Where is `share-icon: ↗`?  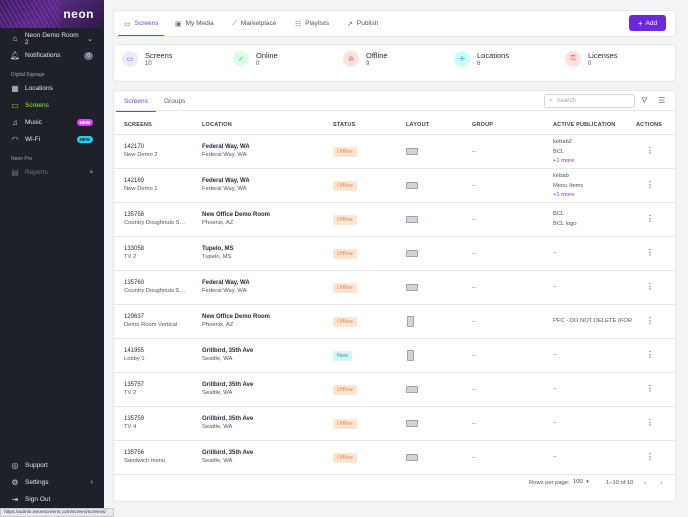
share-icon: ↗ is located at coordinates (350, 24).